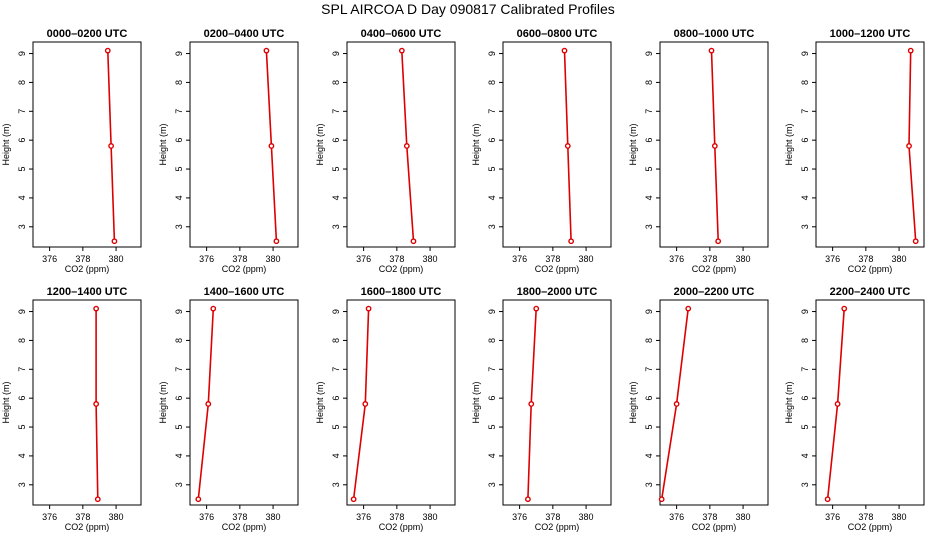 The width and height of the screenshot is (936, 540). What do you see at coordinates (244, 292) in the screenshot?
I see `panel-title: 1400–1600 UTC` at bounding box center [244, 292].